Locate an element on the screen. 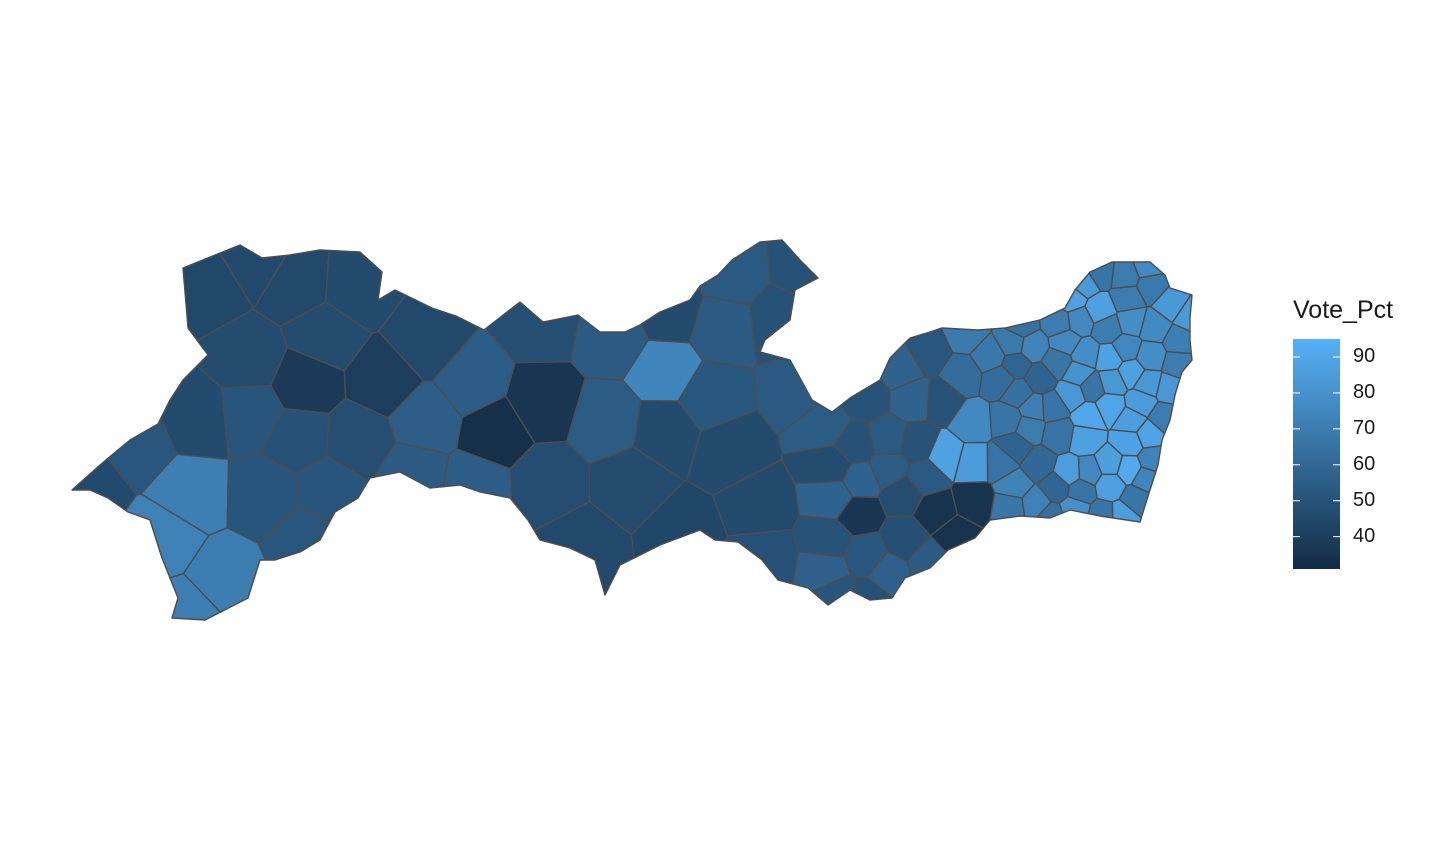 The image size is (1440, 864). legend-title: Vote_Pct is located at coordinates (1343, 310).